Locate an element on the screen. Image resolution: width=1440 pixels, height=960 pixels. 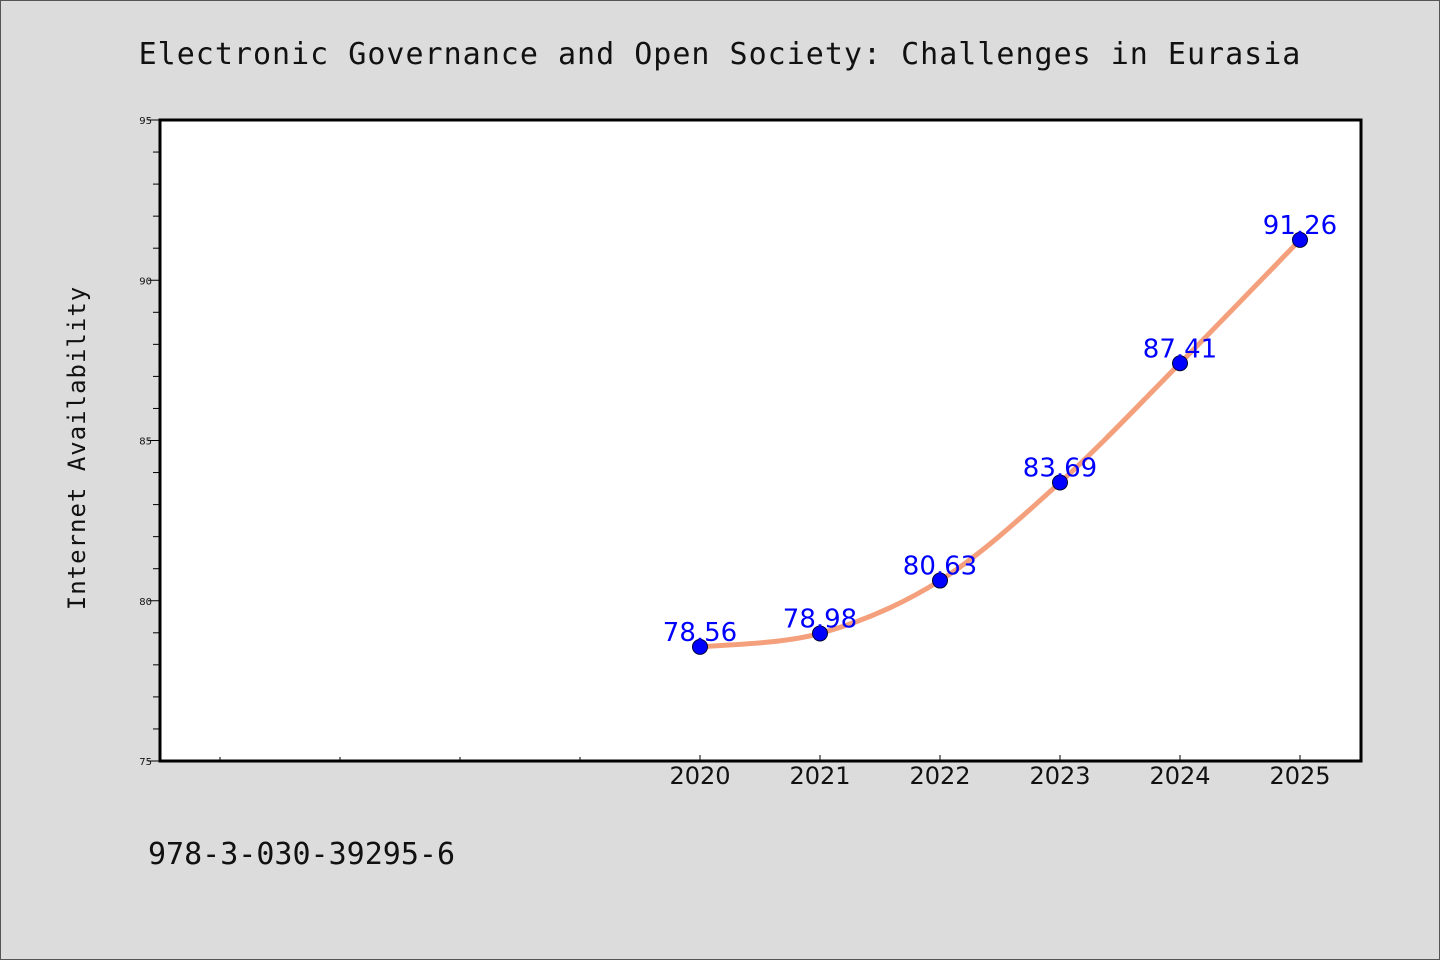
x-tick-label: 2025 is located at coordinates (1299, 776).